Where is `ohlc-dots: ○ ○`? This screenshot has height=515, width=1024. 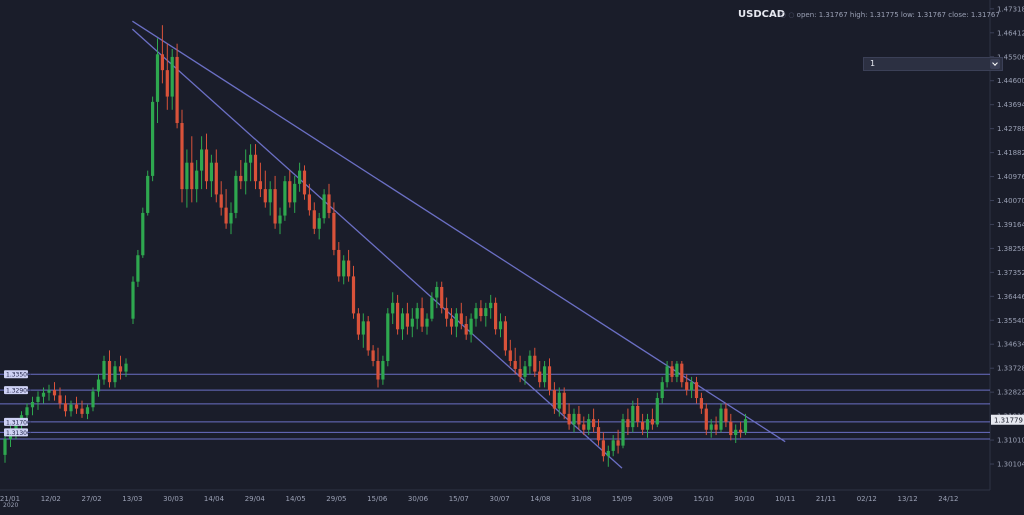 ohlc-dots: ○ ○ is located at coordinates (788, 15).